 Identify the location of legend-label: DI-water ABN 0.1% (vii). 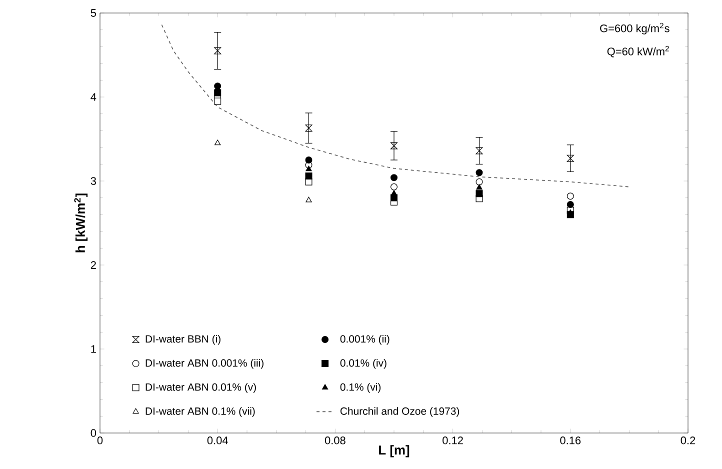
(200, 412).